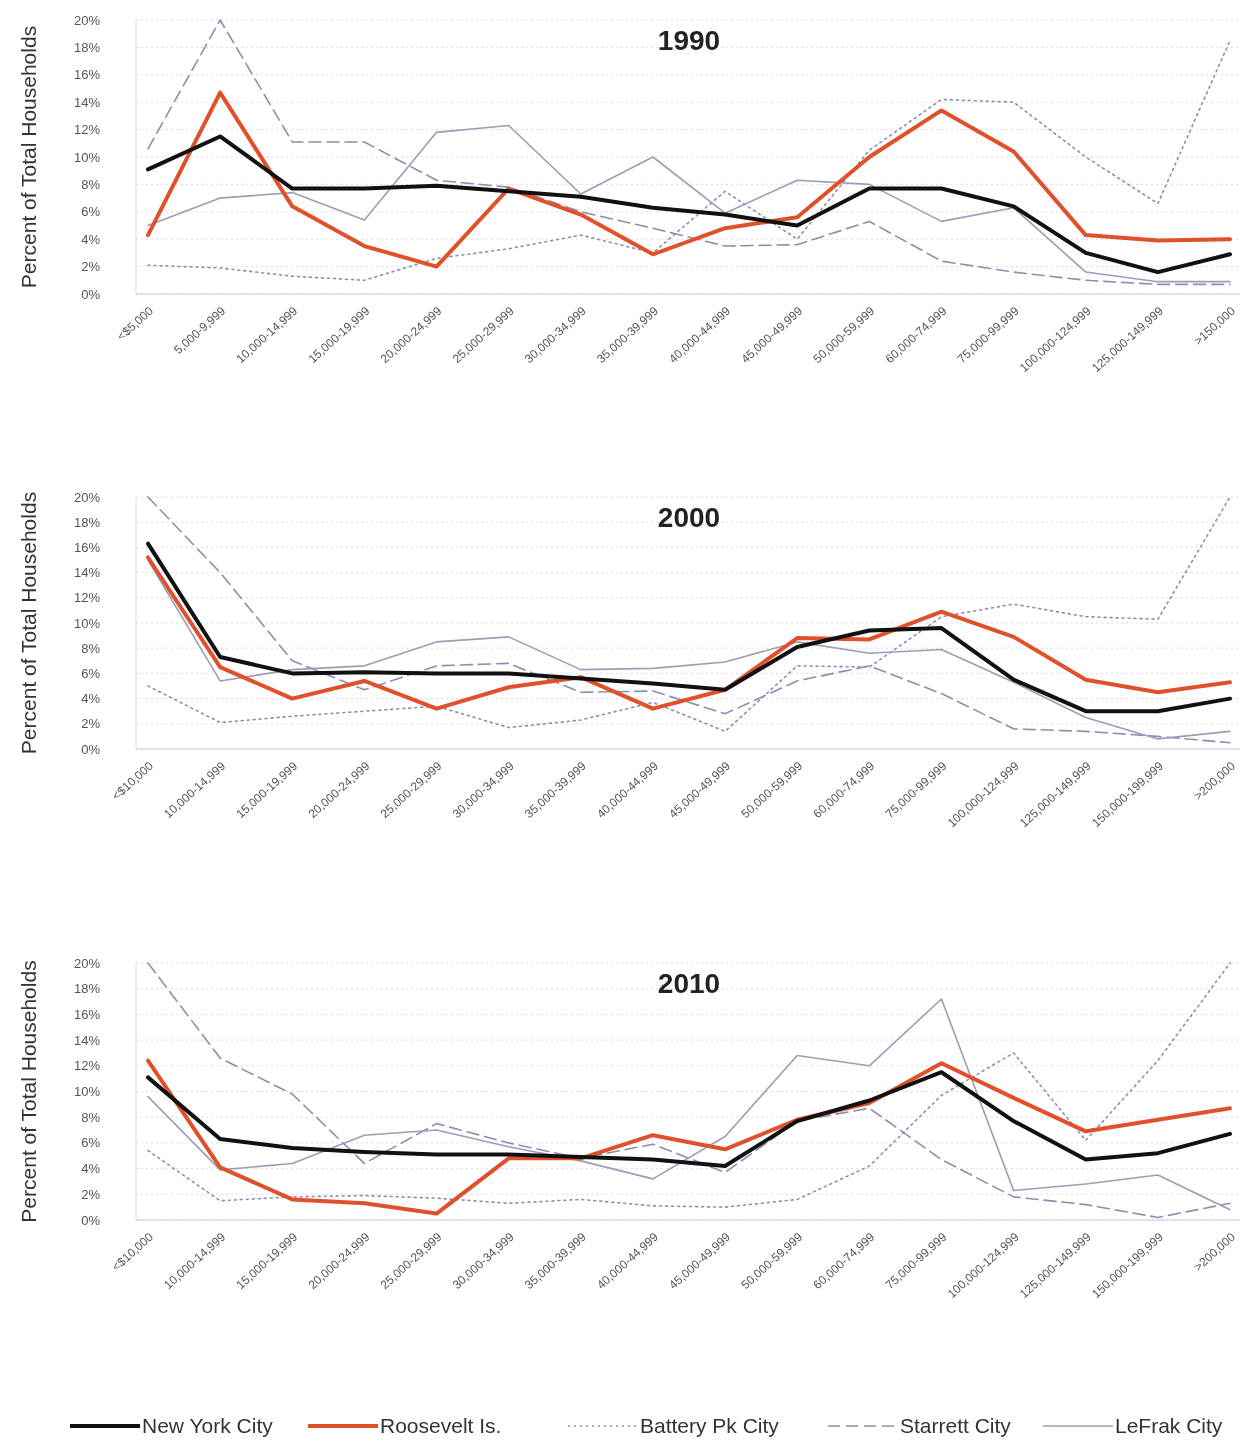 This screenshot has height=1442, width=1257. Describe the element at coordinates (689, 40) in the screenshot. I see `chart-title: 1990` at that location.